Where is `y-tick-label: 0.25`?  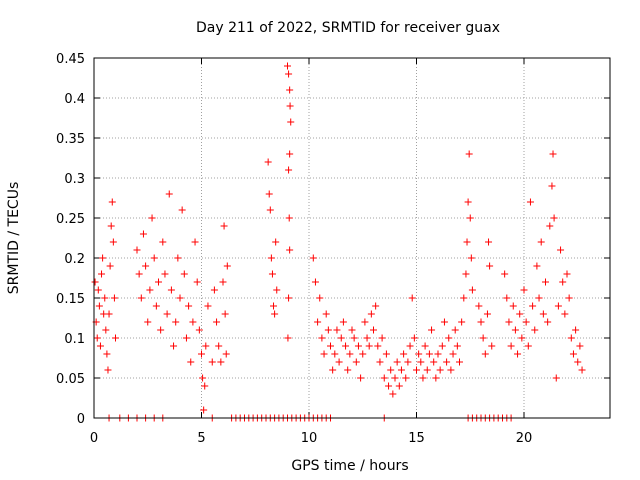 y-tick-label: 0.25 is located at coordinates (70, 219).